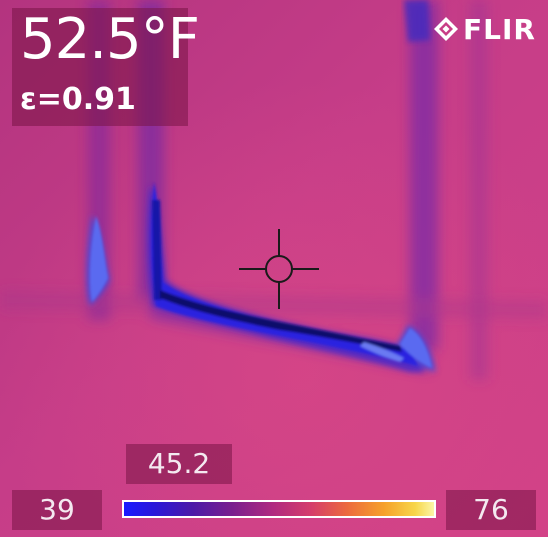 This screenshot has width=548, height=537. Describe the element at coordinates (491, 510) in the screenshot. I see `scale-max-value: 76` at that location.